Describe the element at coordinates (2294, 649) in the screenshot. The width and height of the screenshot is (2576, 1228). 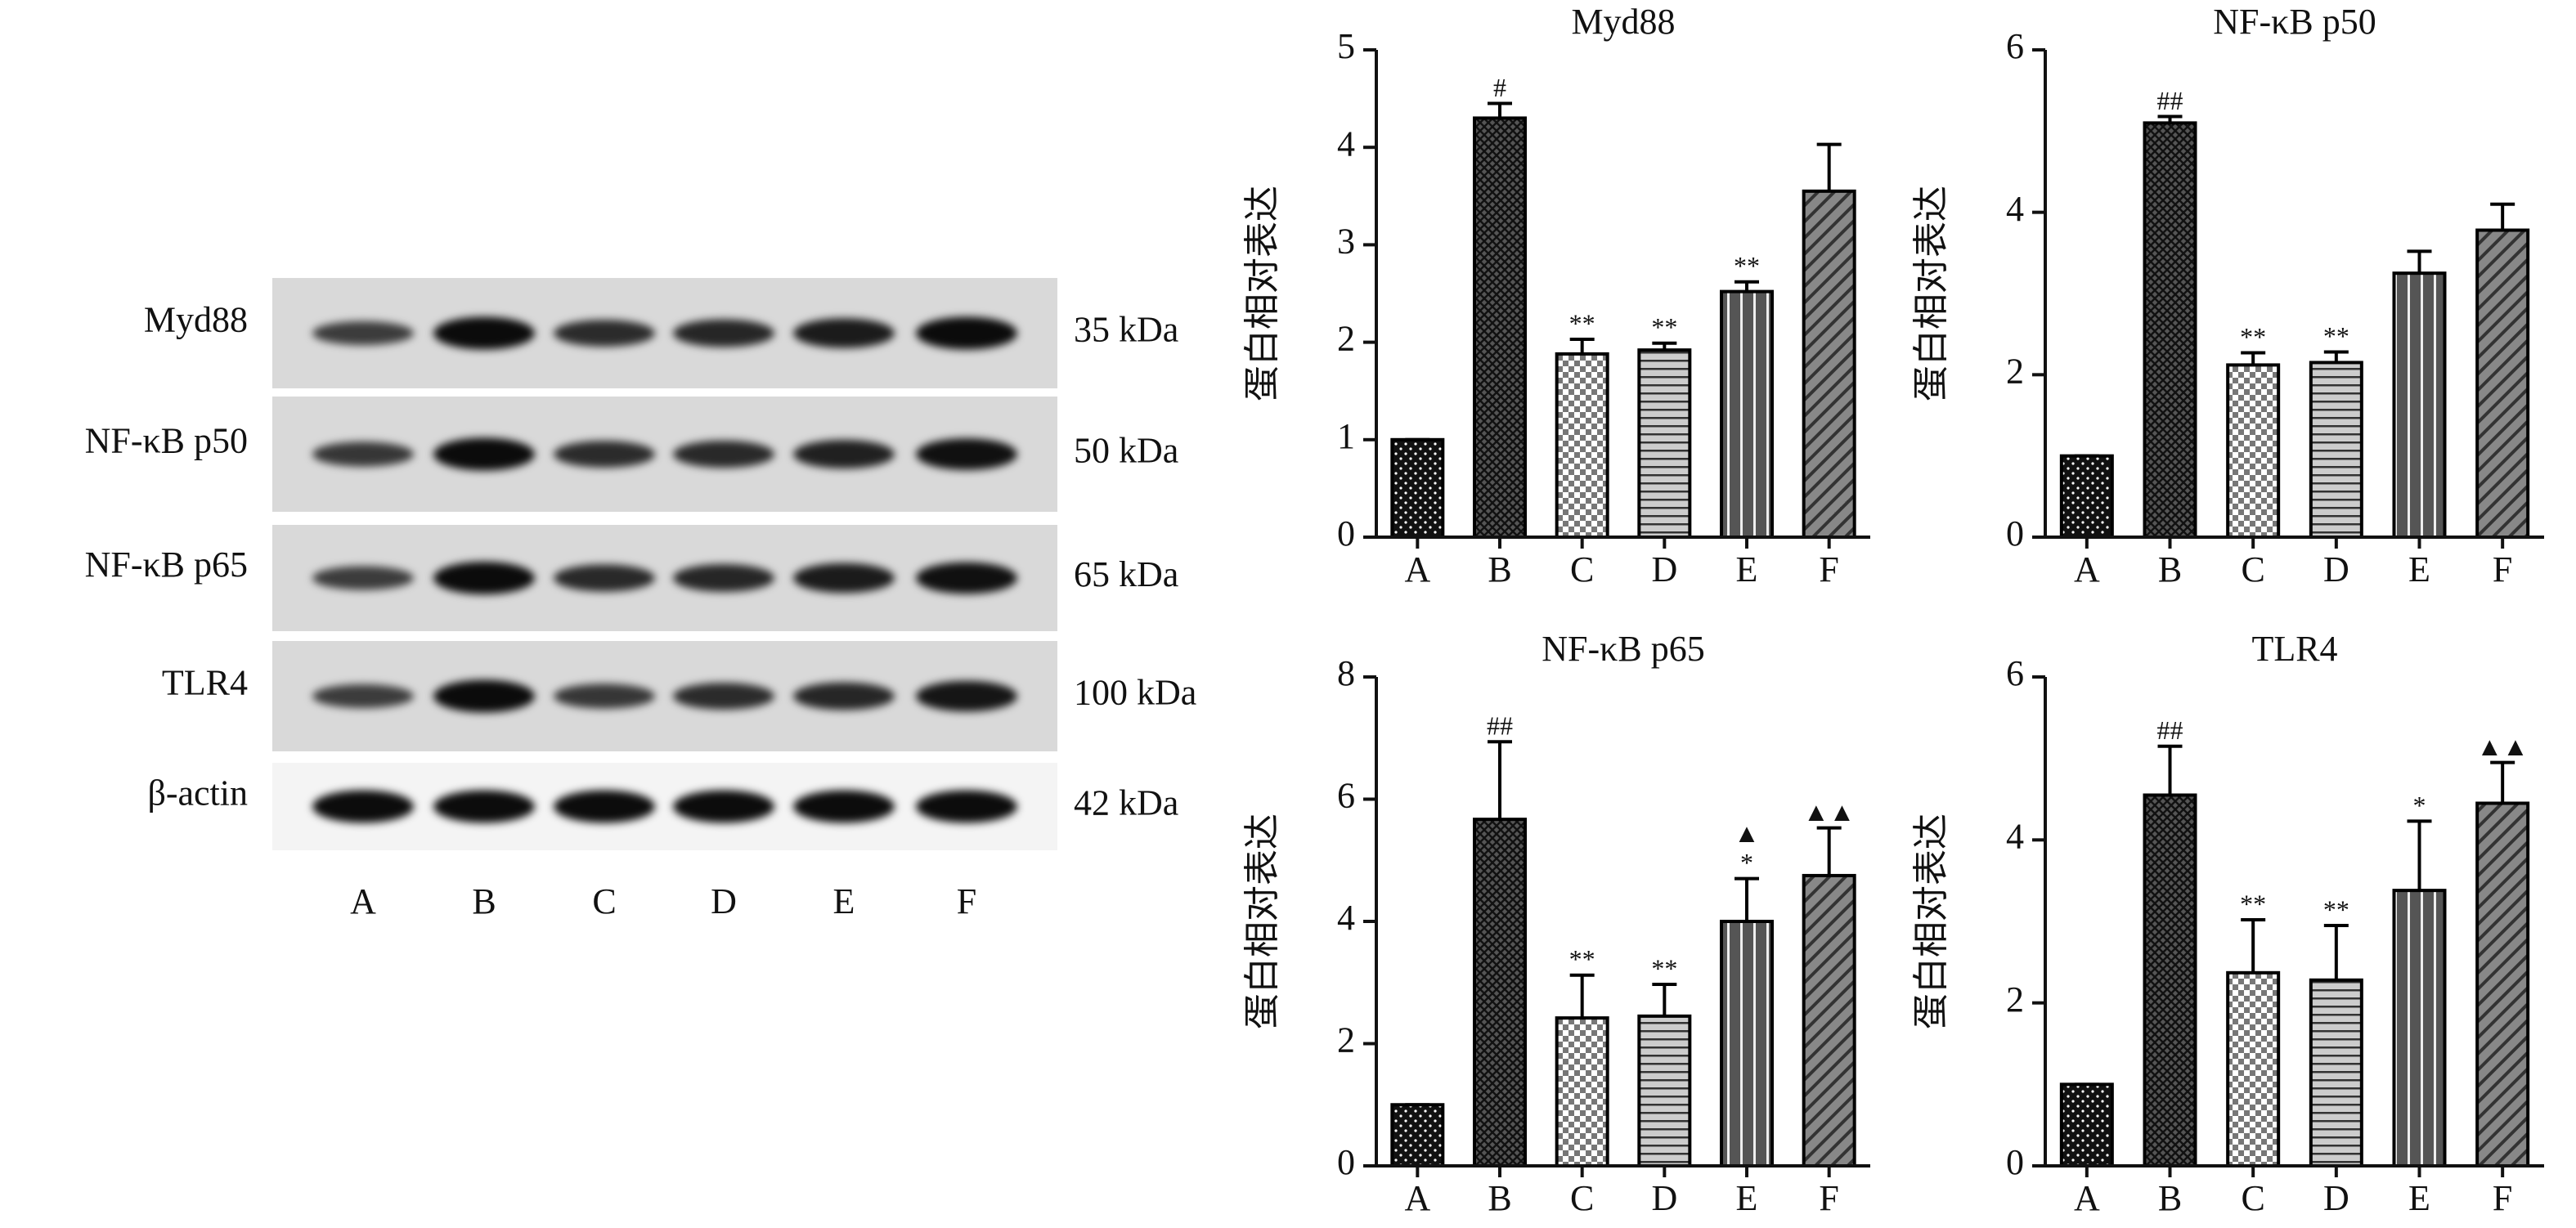
I see `chart-title: TLR4` at that location.